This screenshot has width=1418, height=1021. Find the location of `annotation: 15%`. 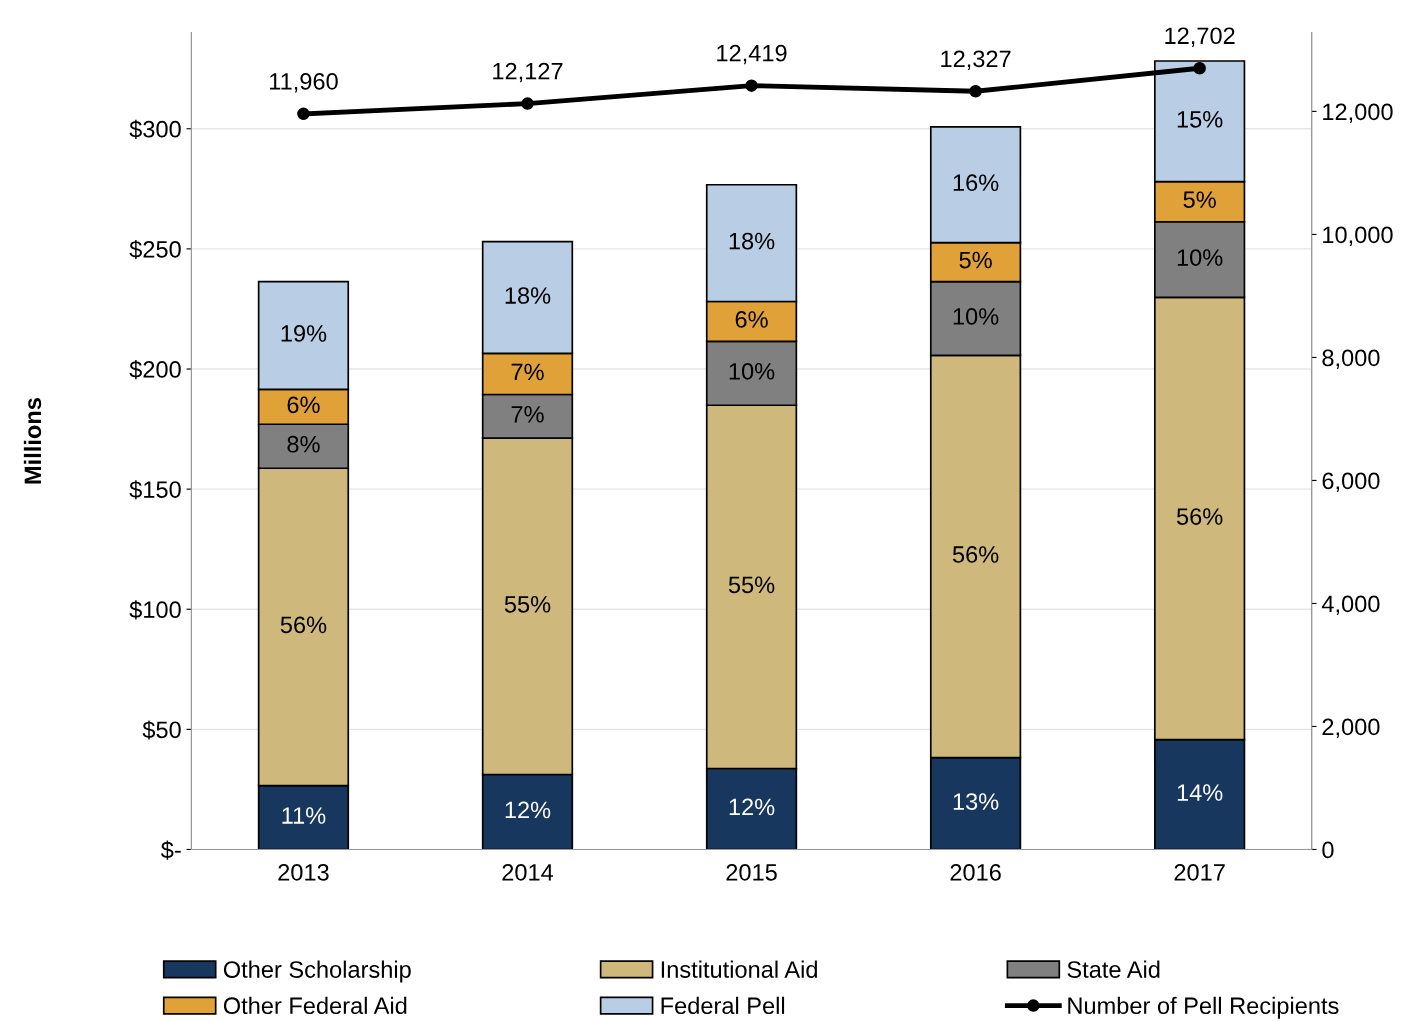

annotation: 15% is located at coordinates (1200, 119).